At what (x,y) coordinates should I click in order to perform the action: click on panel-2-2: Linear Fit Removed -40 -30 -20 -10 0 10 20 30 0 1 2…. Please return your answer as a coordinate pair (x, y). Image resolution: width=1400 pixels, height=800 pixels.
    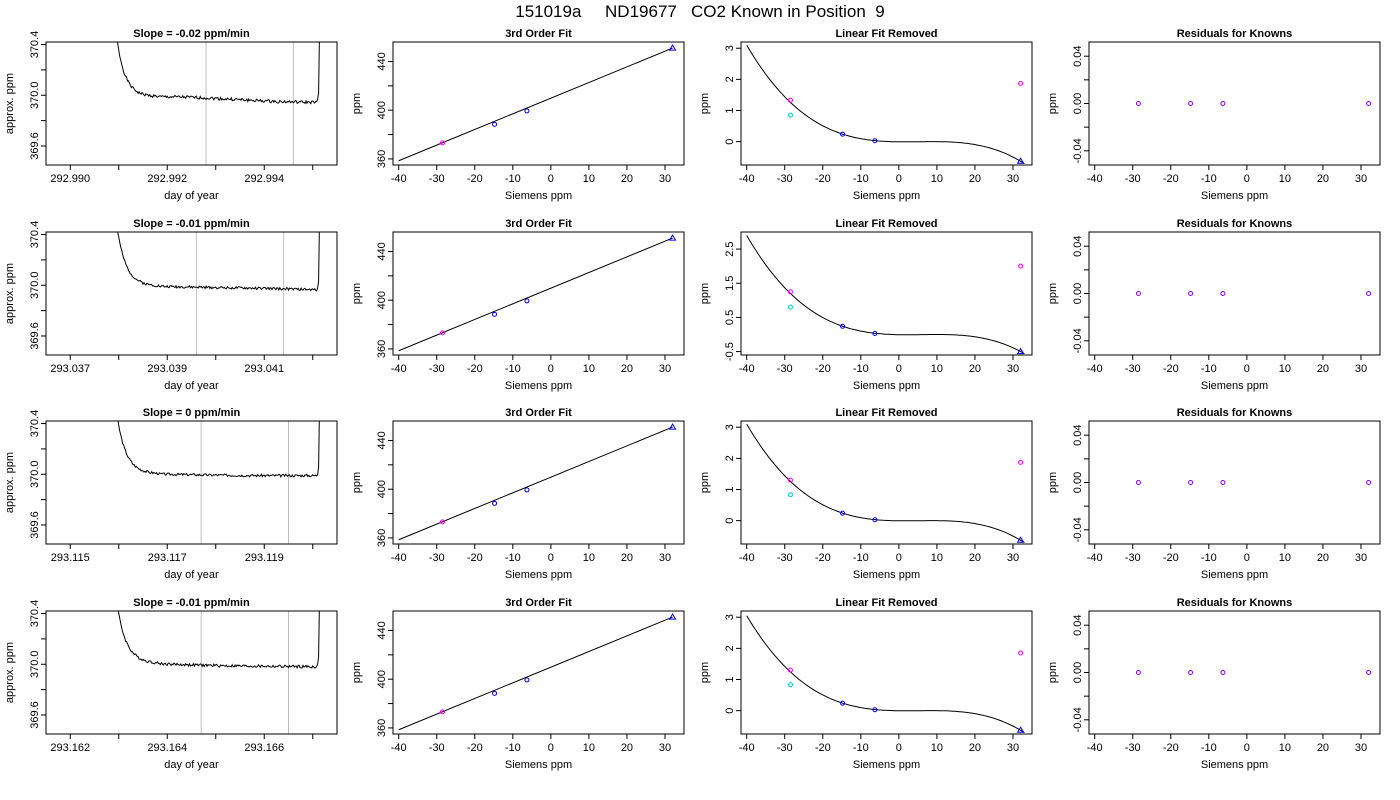
    Looking at the image, I should click on (866, 494).